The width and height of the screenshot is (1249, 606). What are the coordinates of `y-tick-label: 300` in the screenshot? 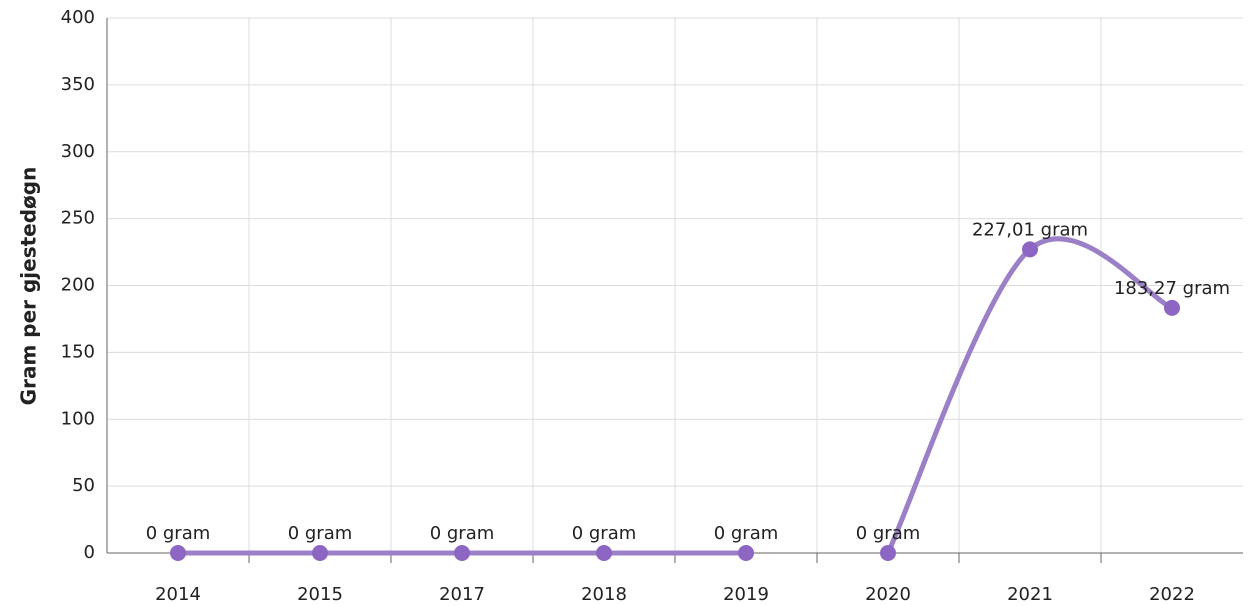 It's located at (78, 151).